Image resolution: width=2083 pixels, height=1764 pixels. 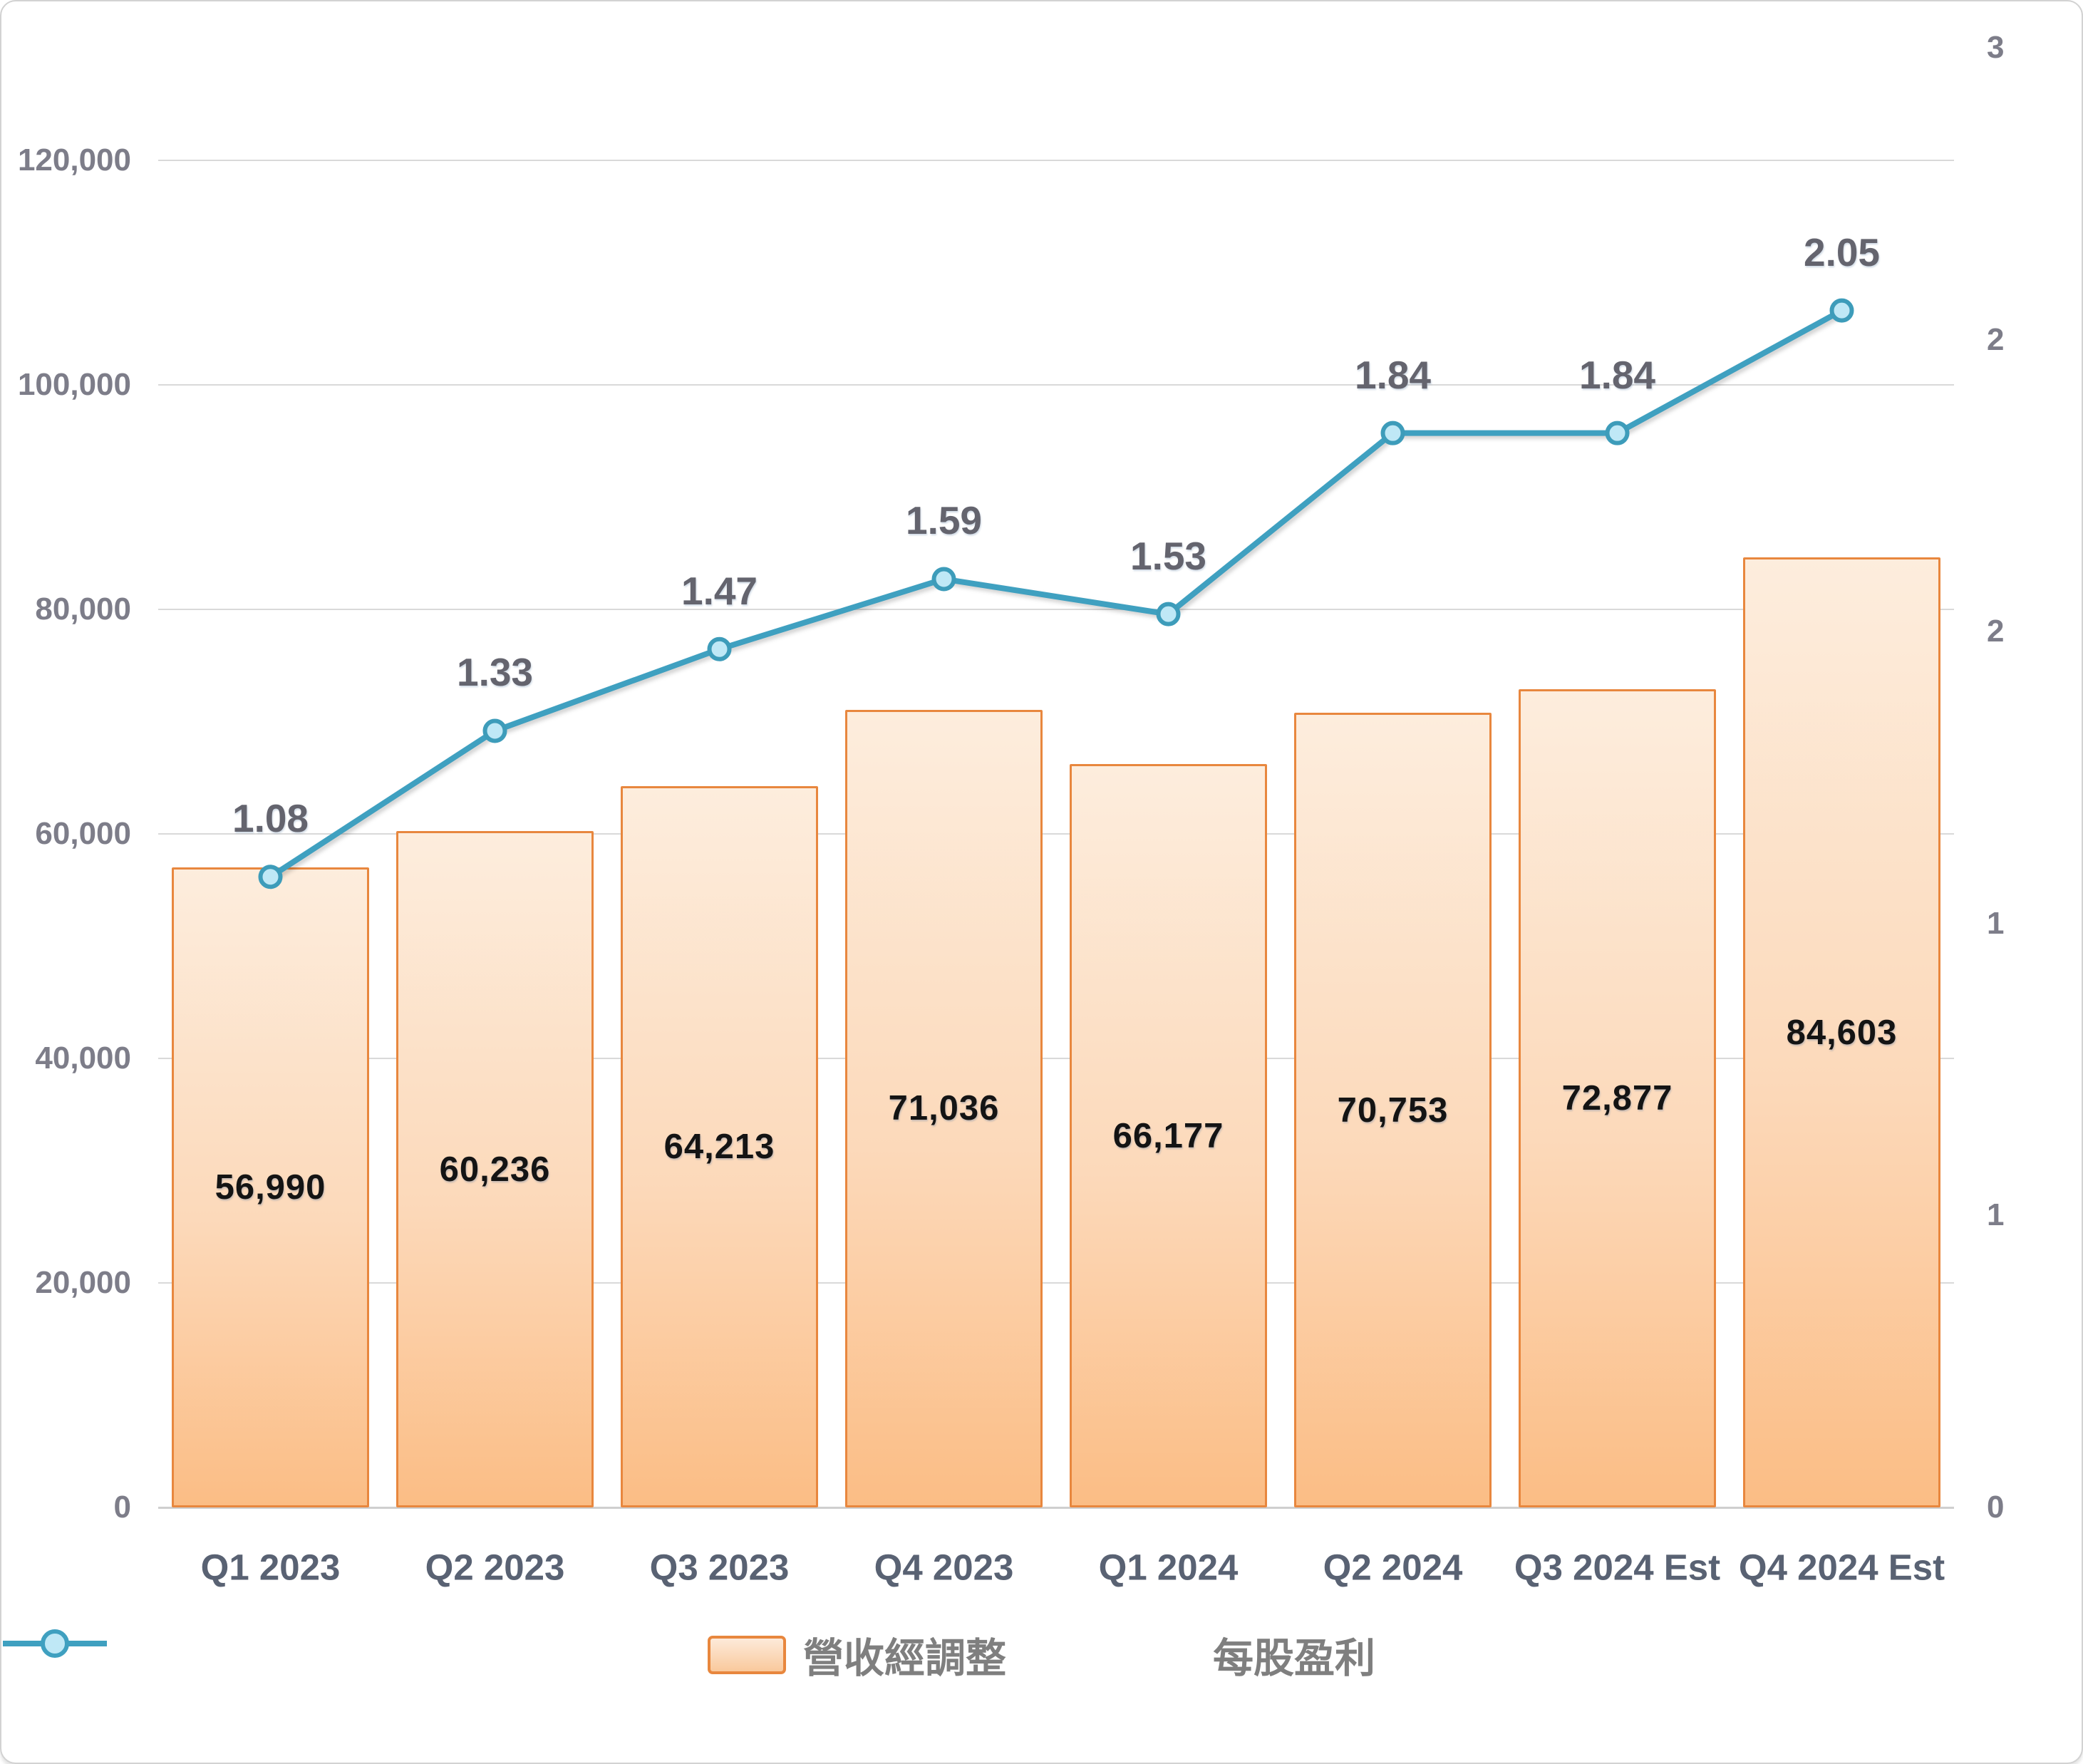 I want to click on bar-value-label: 66,177, so click(x=1168, y=1136).